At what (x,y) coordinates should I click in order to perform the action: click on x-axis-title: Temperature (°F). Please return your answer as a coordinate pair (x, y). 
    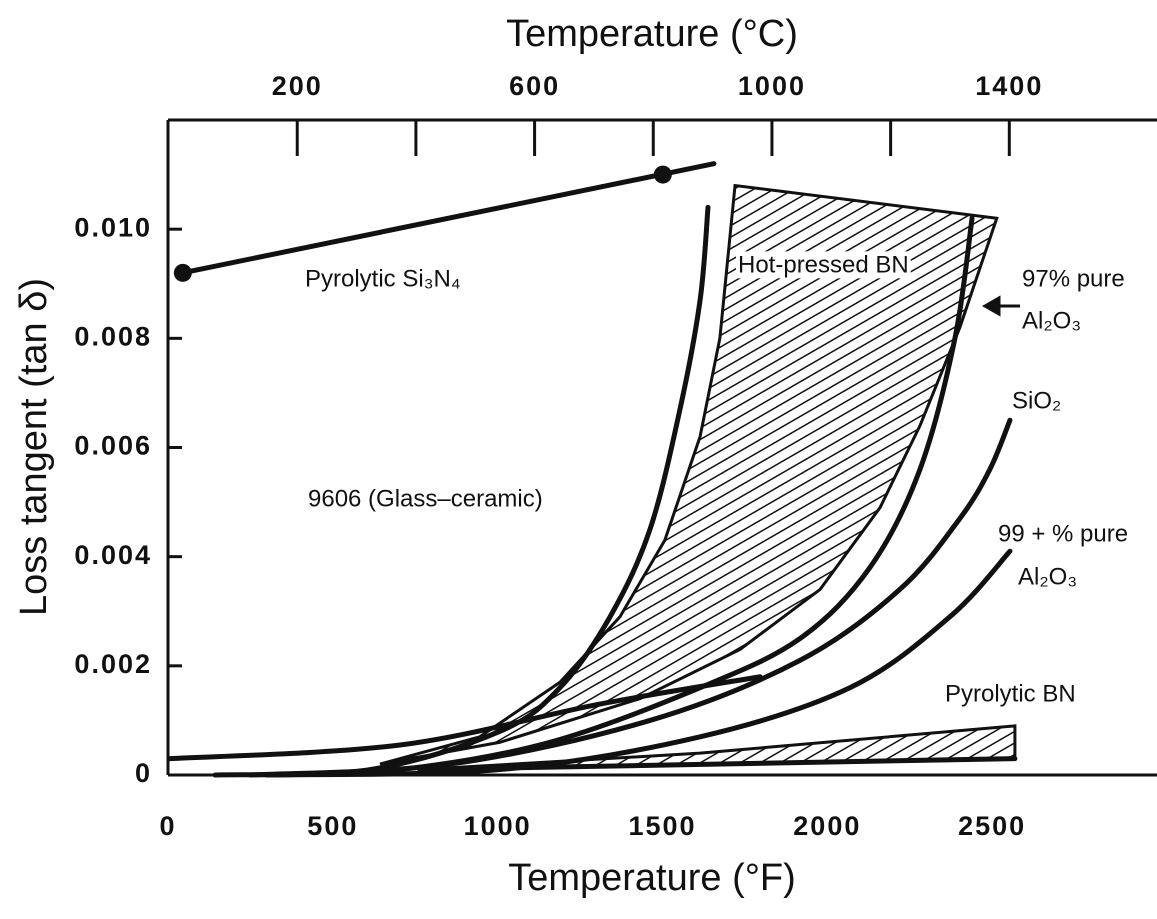
    Looking at the image, I should click on (652, 878).